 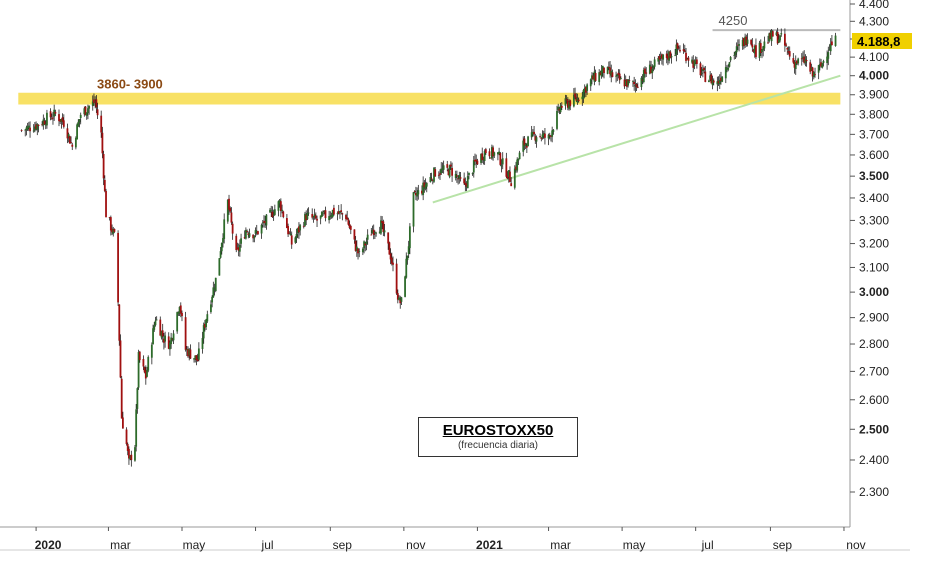 What do you see at coordinates (874, 267) in the screenshot?
I see `y-tick-label: 3.100` at bounding box center [874, 267].